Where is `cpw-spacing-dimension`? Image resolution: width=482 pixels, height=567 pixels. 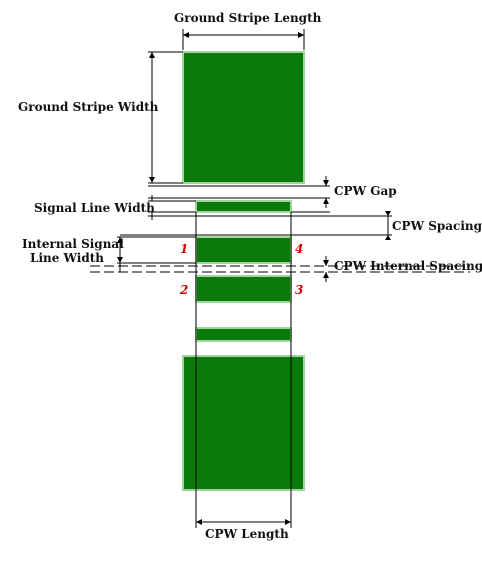 cpw-spacing-dimension is located at coordinates (256, 225).